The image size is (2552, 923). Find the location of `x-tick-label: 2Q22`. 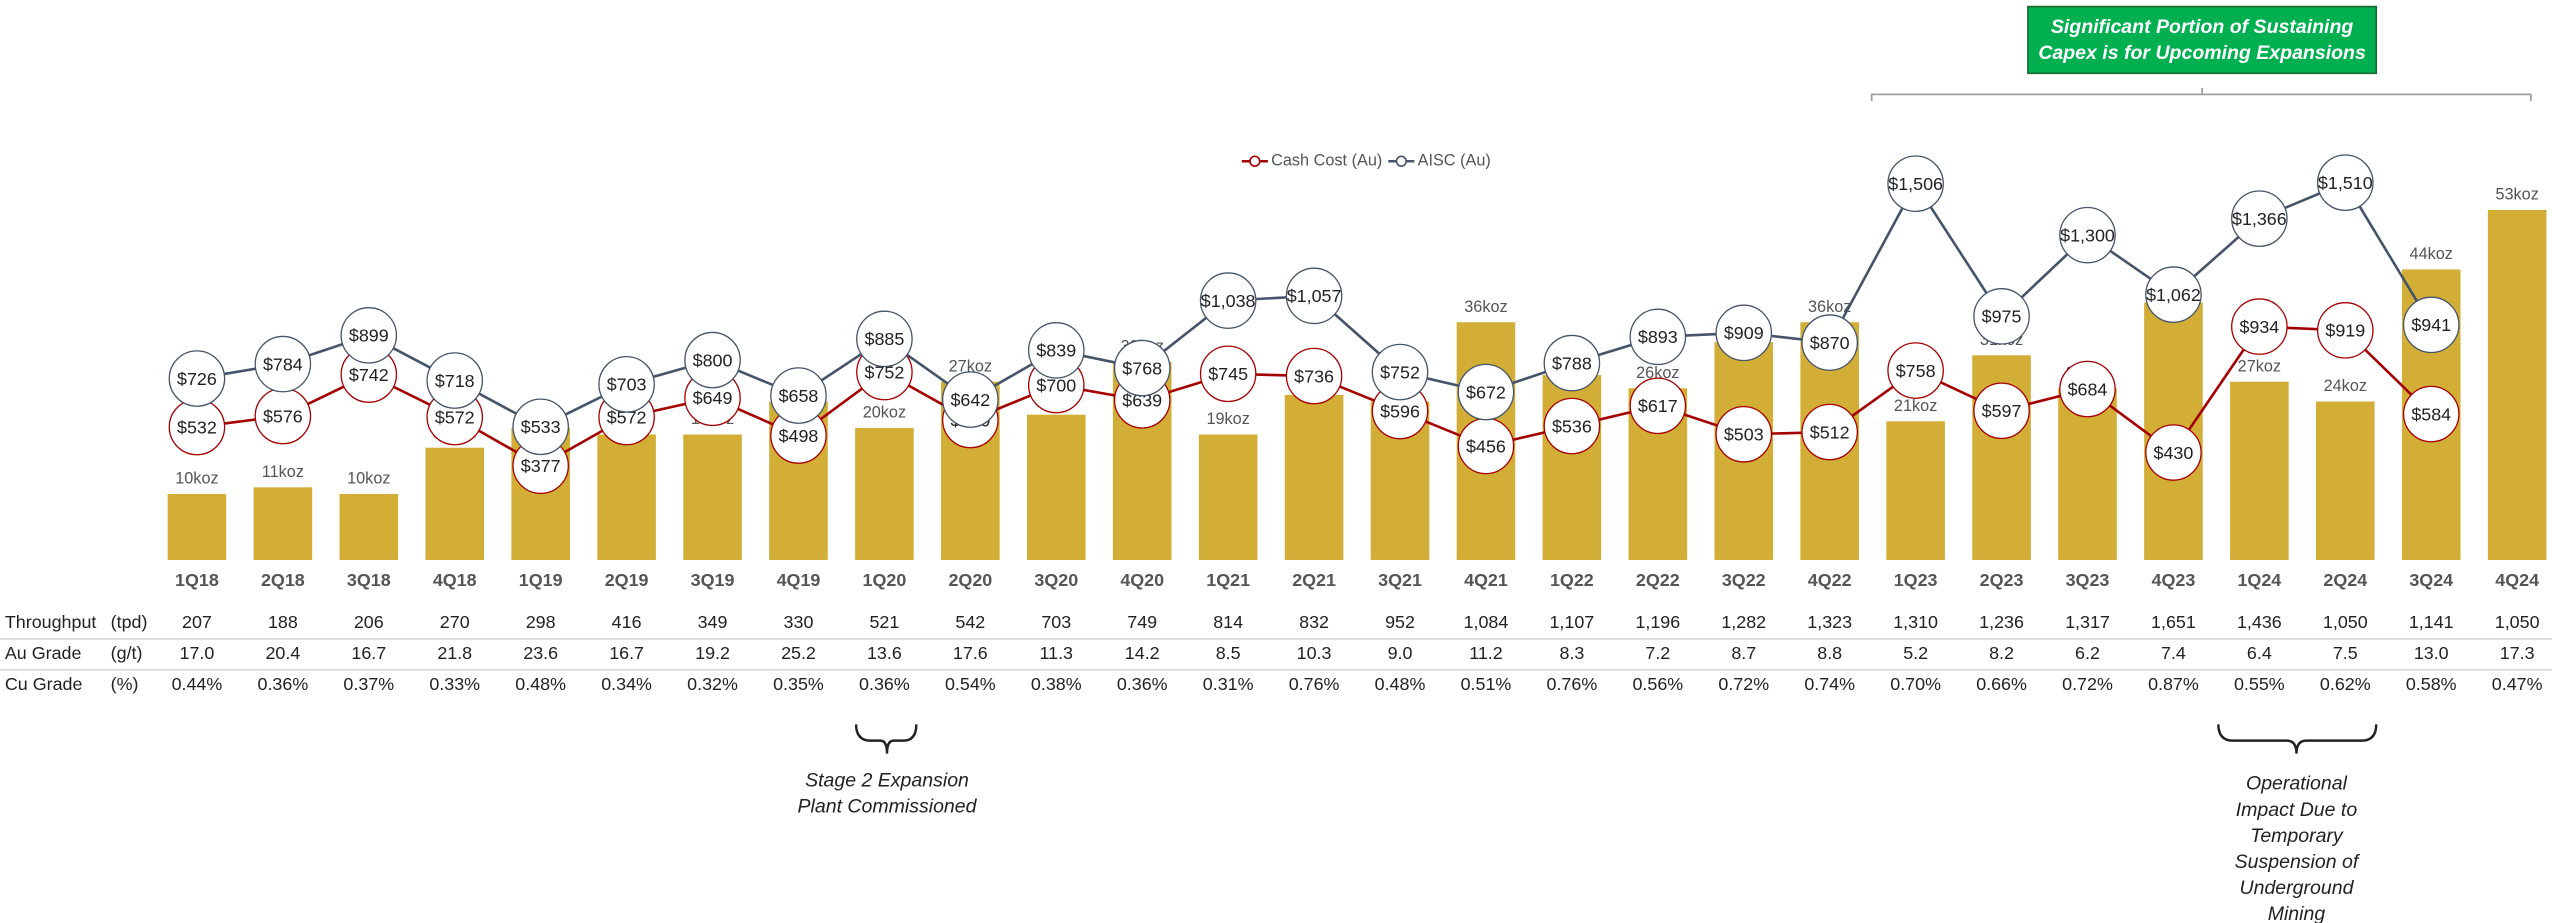

x-tick-label: 2Q22 is located at coordinates (1658, 580).